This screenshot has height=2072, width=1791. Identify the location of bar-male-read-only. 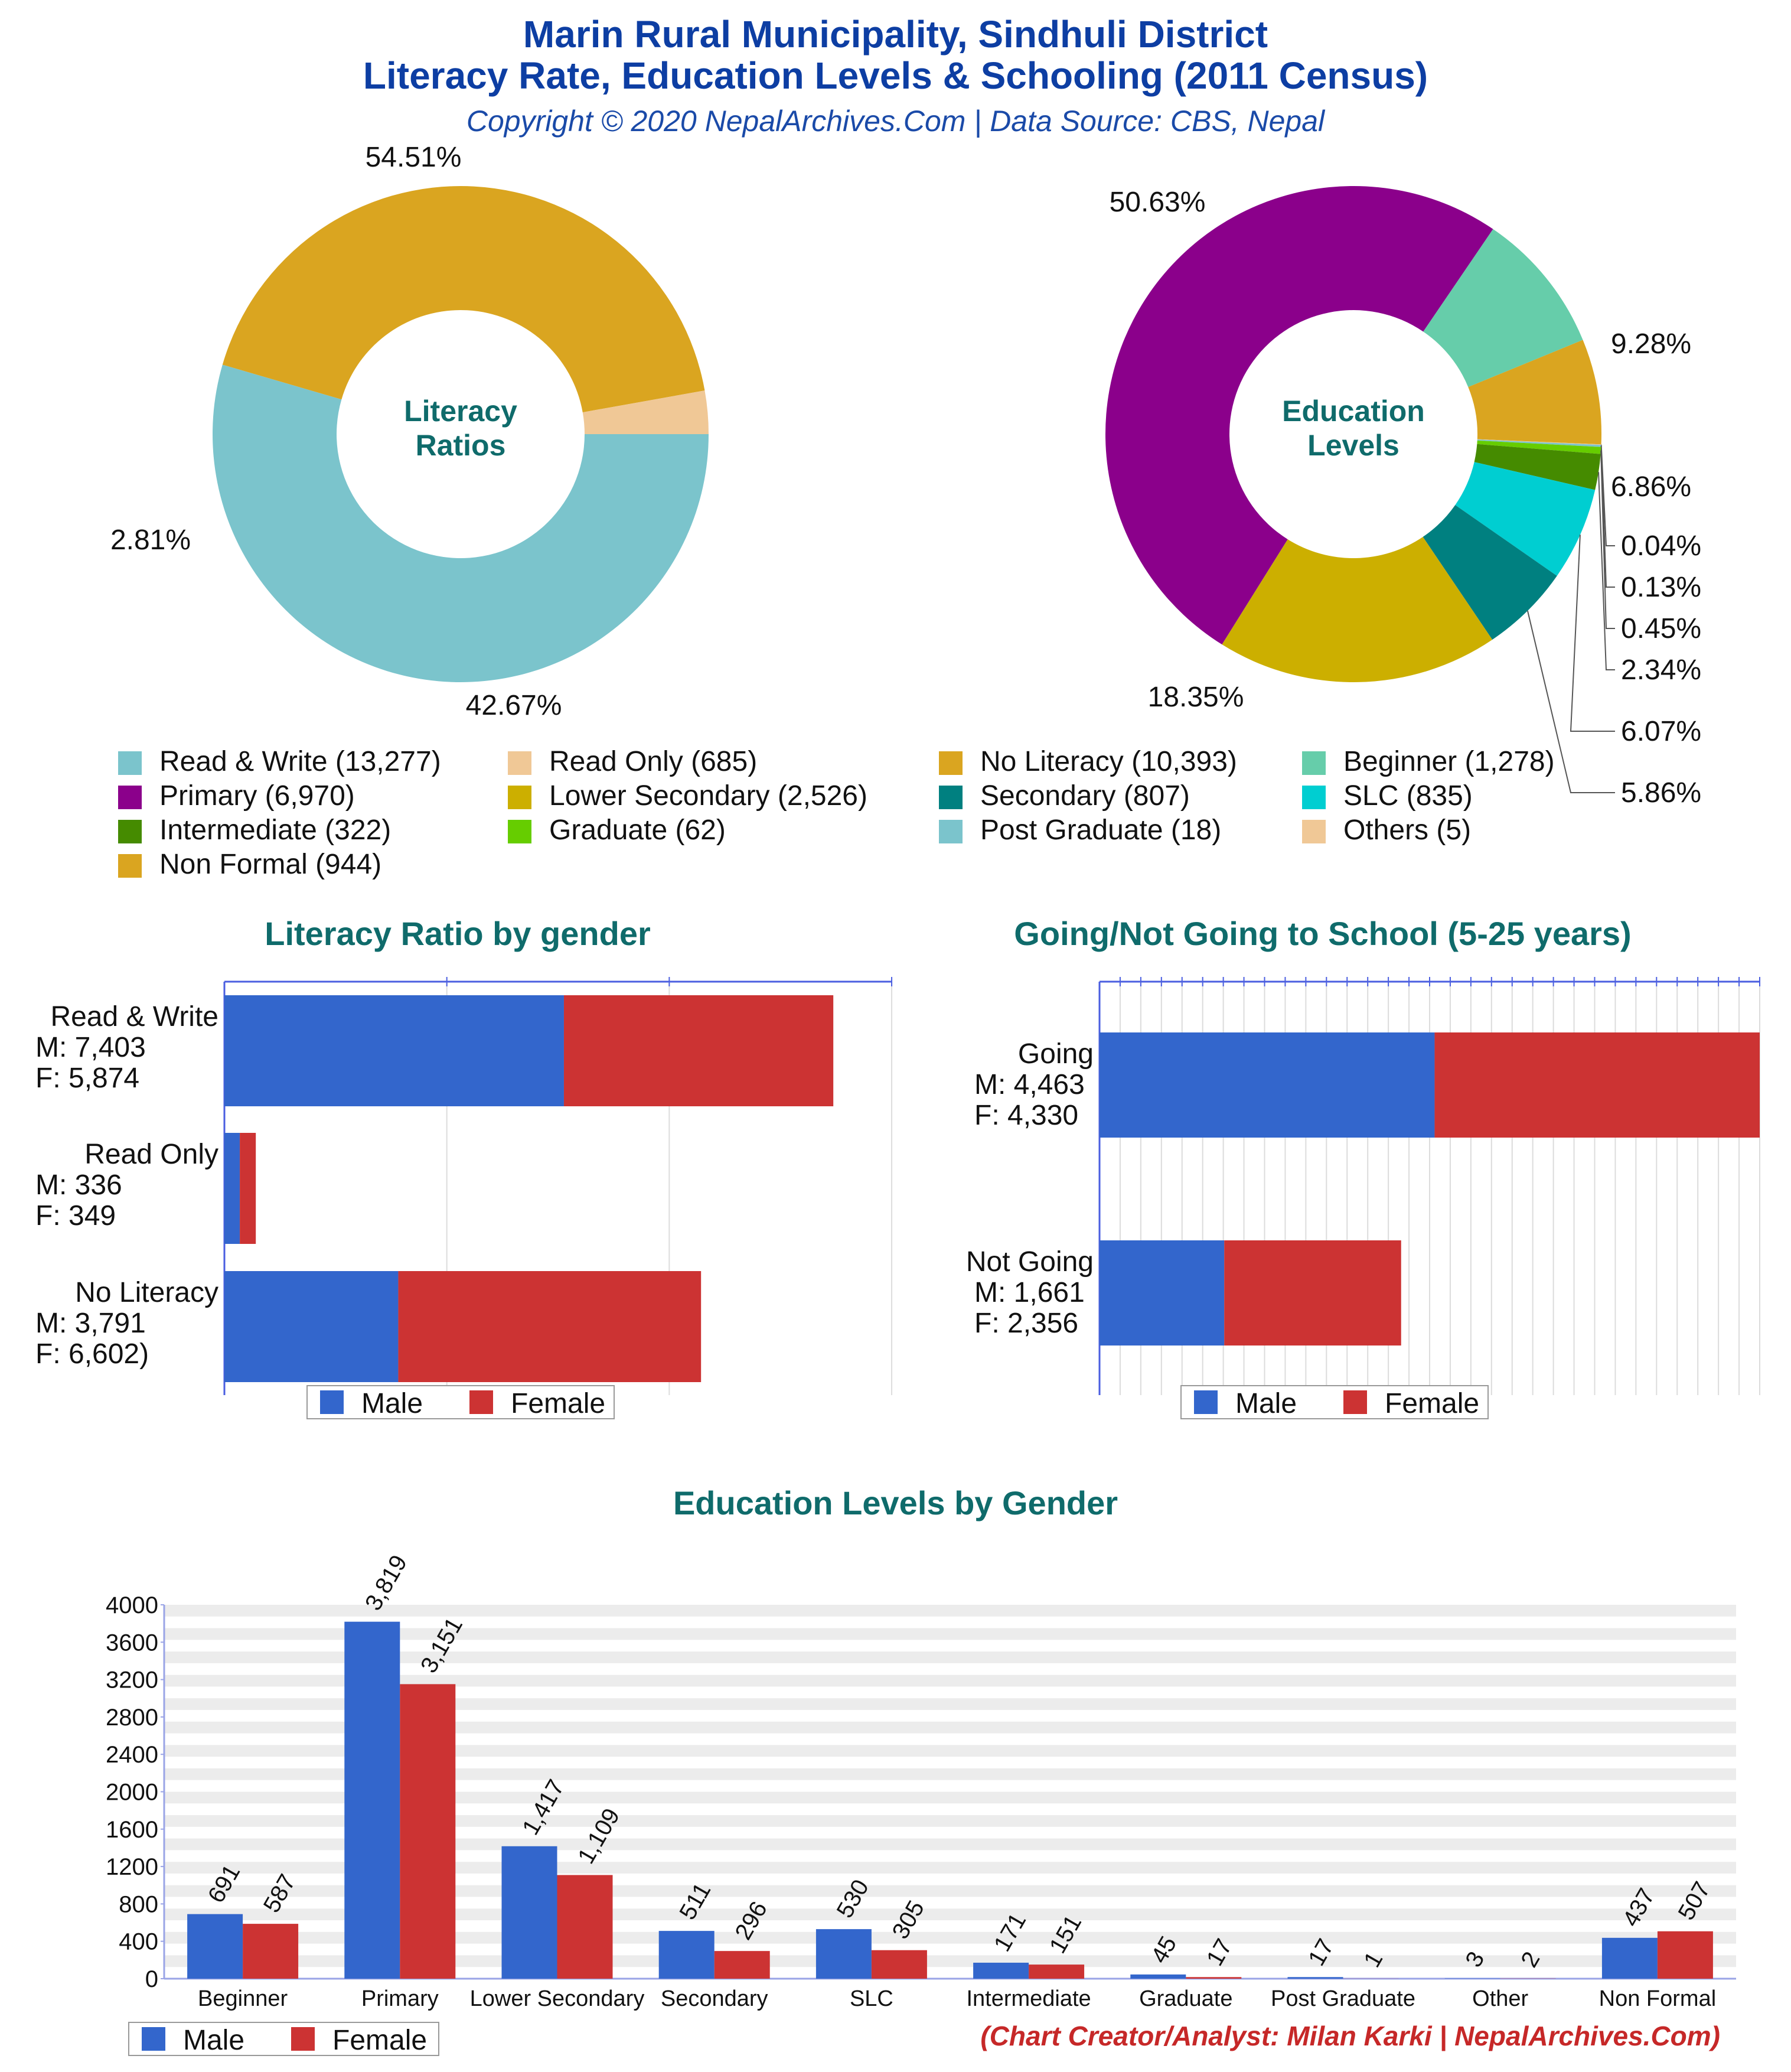
(232, 1188).